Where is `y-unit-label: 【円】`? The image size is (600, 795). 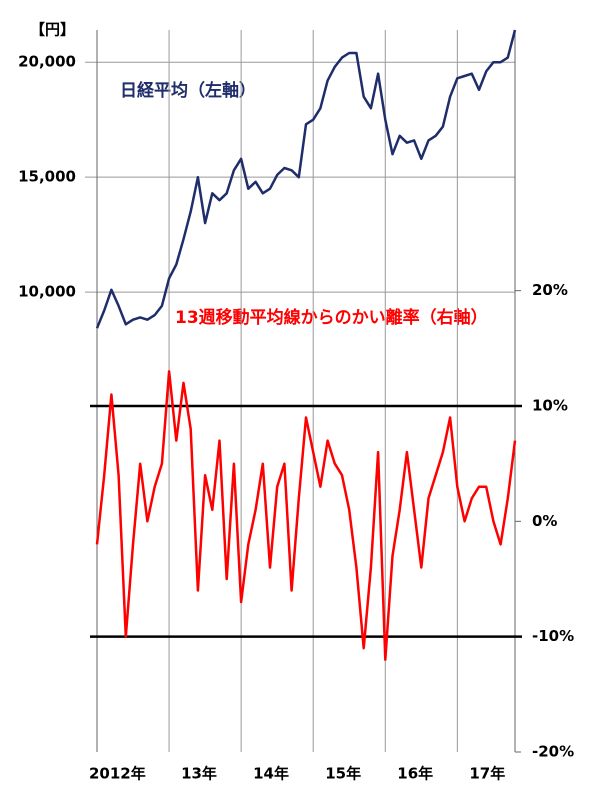 y-unit-label: 【円】 is located at coordinates (52, 30).